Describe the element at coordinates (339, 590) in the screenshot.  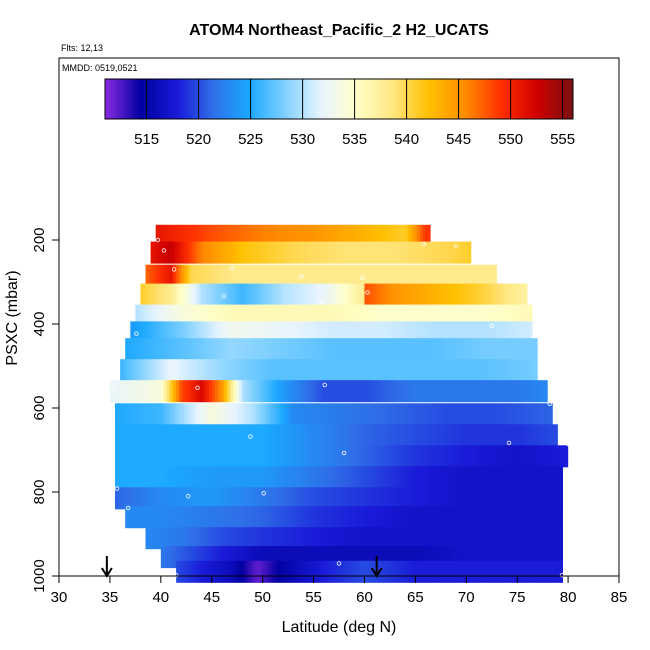
I see `x-axis: 30 35 40 45 50 55 60 65 70 75 80 85` at that location.